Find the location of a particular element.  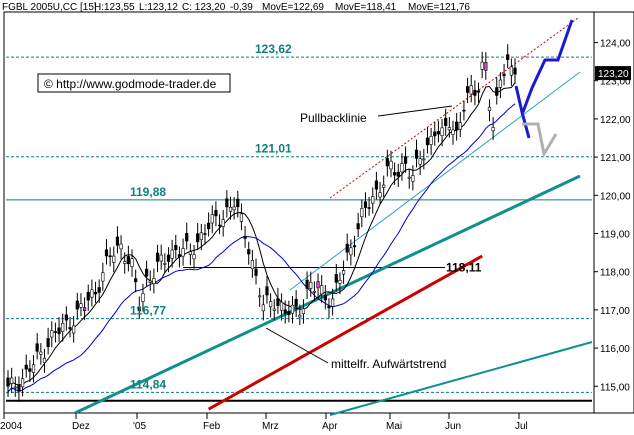

x-axis-ticks: 2004 Dez '05 Feb Mrz Apr Mai Jun Jul is located at coordinates (264, 422).